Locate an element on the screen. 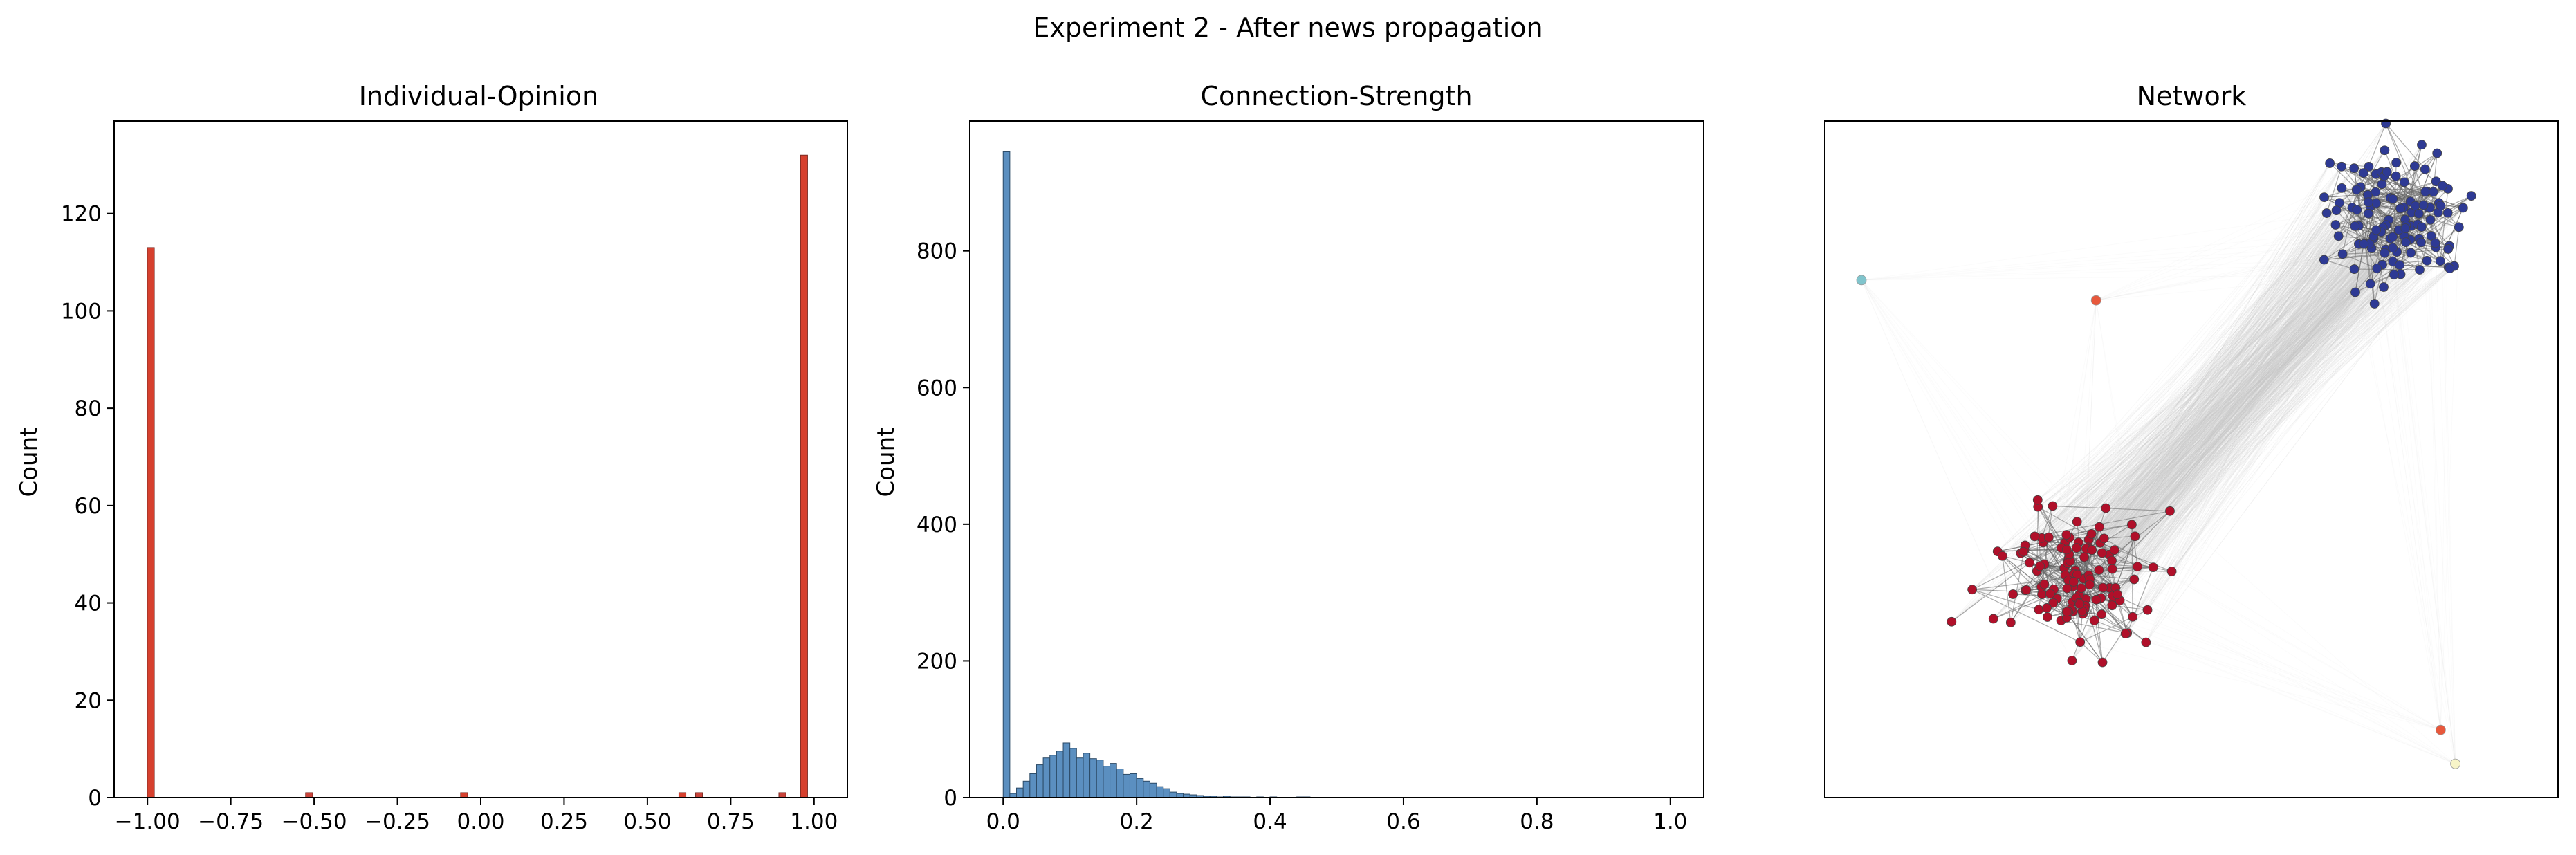  individual-opinion-ytick-label: 0 is located at coordinates (95, 799).